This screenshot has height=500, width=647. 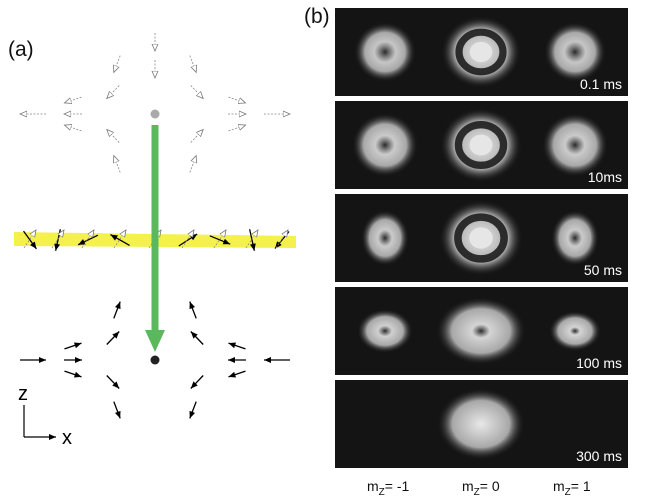 What do you see at coordinates (317, 16) in the screenshot?
I see `panel-b-label: (b)` at bounding box center [317, 16].